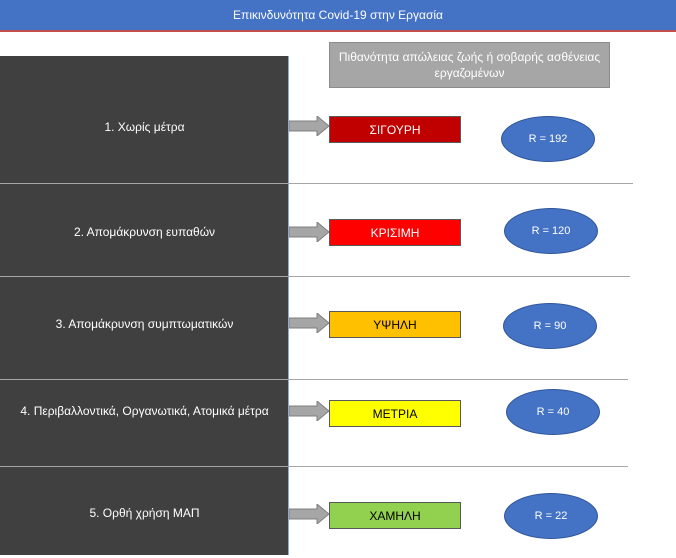 Image resolution: width=676 pixels, height=558 pixels. What do you see at coordinates (395, 324) in the screenshot?
I see `risk-level-3: ΥΨΗΛΗ` at bounding box center [395, 324].